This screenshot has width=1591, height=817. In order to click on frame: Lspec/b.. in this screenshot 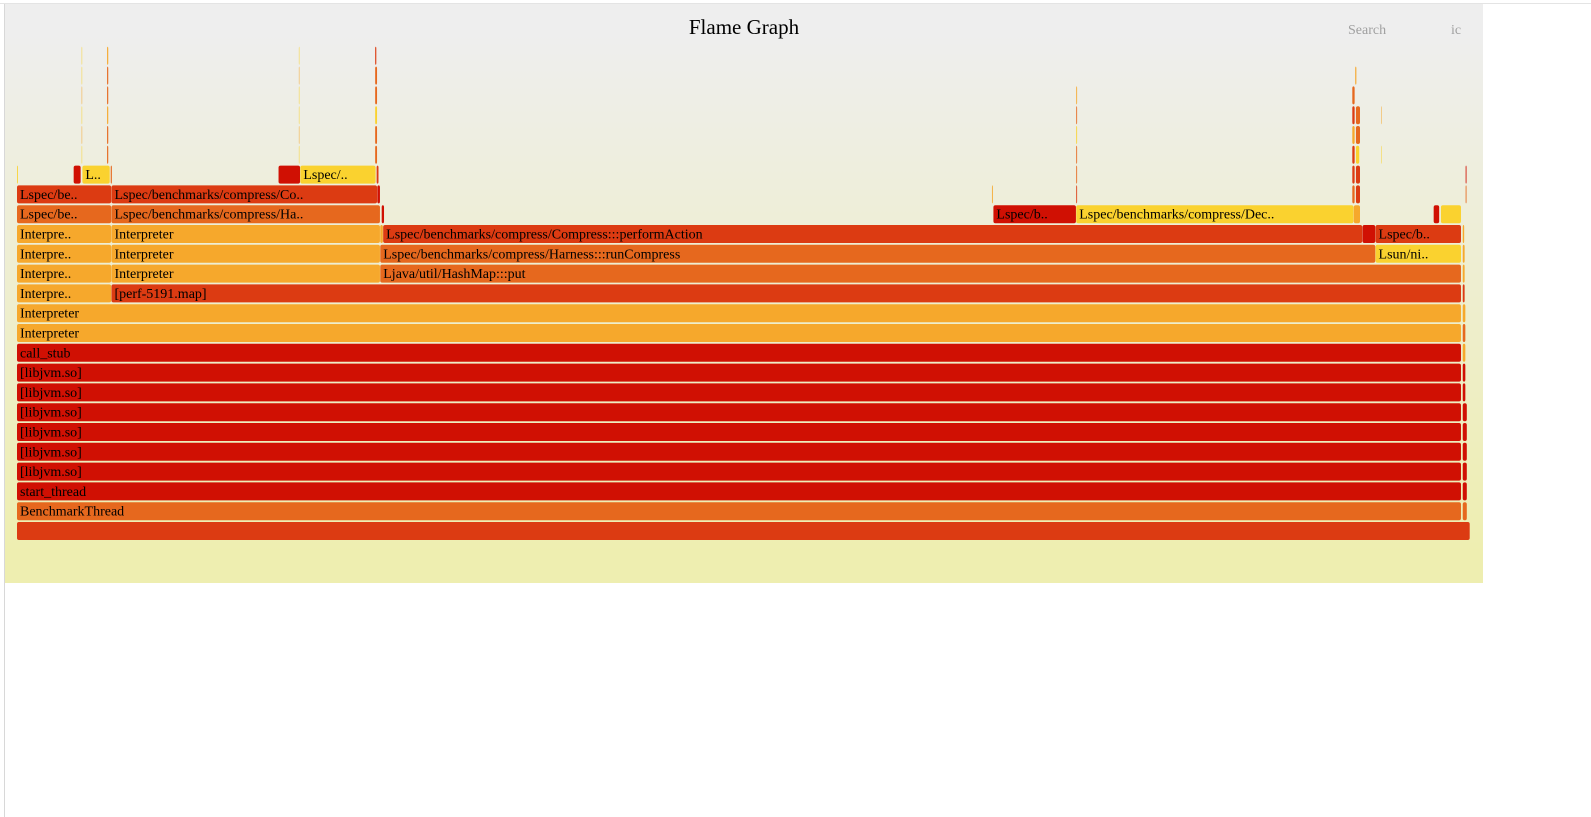, I will do `click(1418, 234)`.